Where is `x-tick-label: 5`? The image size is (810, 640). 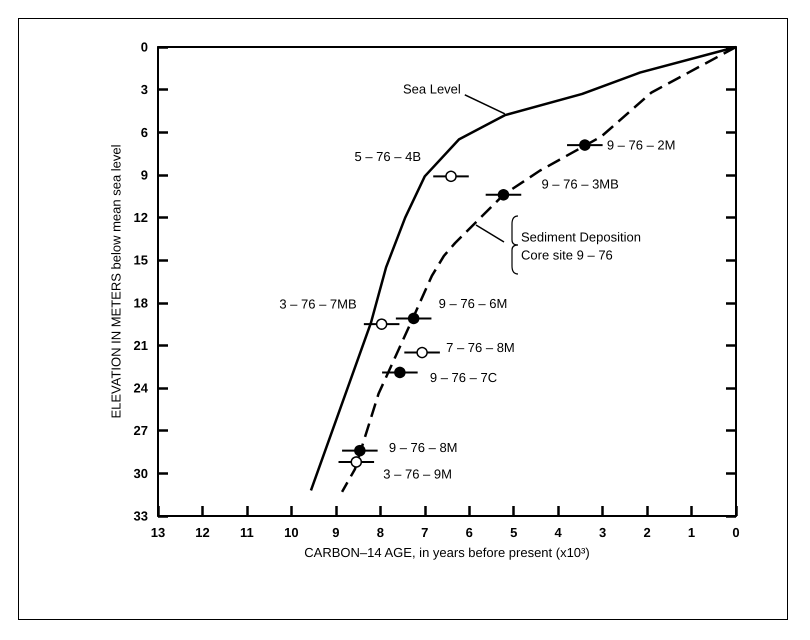
x-tick-label: 5 is located at coordinates (514, 532).